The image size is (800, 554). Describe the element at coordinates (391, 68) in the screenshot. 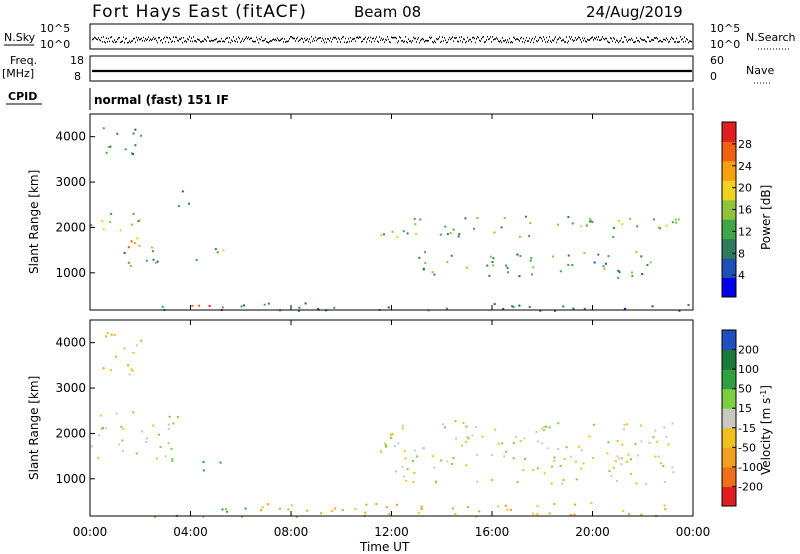

I see `freq-panel` at that location.